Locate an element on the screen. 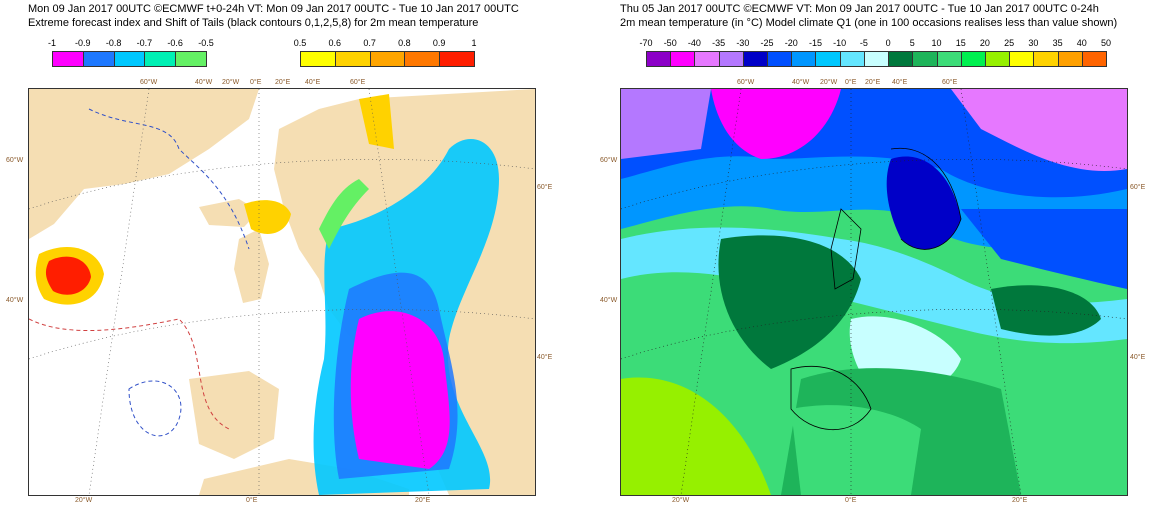 The image size is (1152, 509). legend-tick-label: 0.8 is located at coordinates (404, 43).